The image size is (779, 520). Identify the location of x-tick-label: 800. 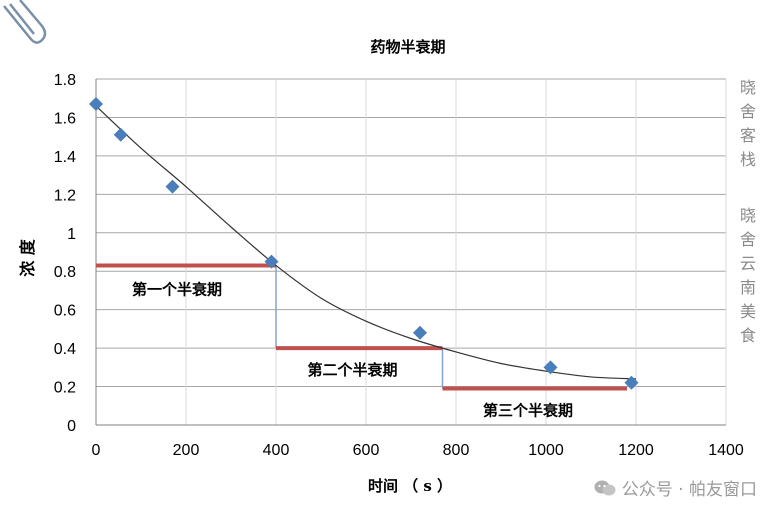
(456, 450).